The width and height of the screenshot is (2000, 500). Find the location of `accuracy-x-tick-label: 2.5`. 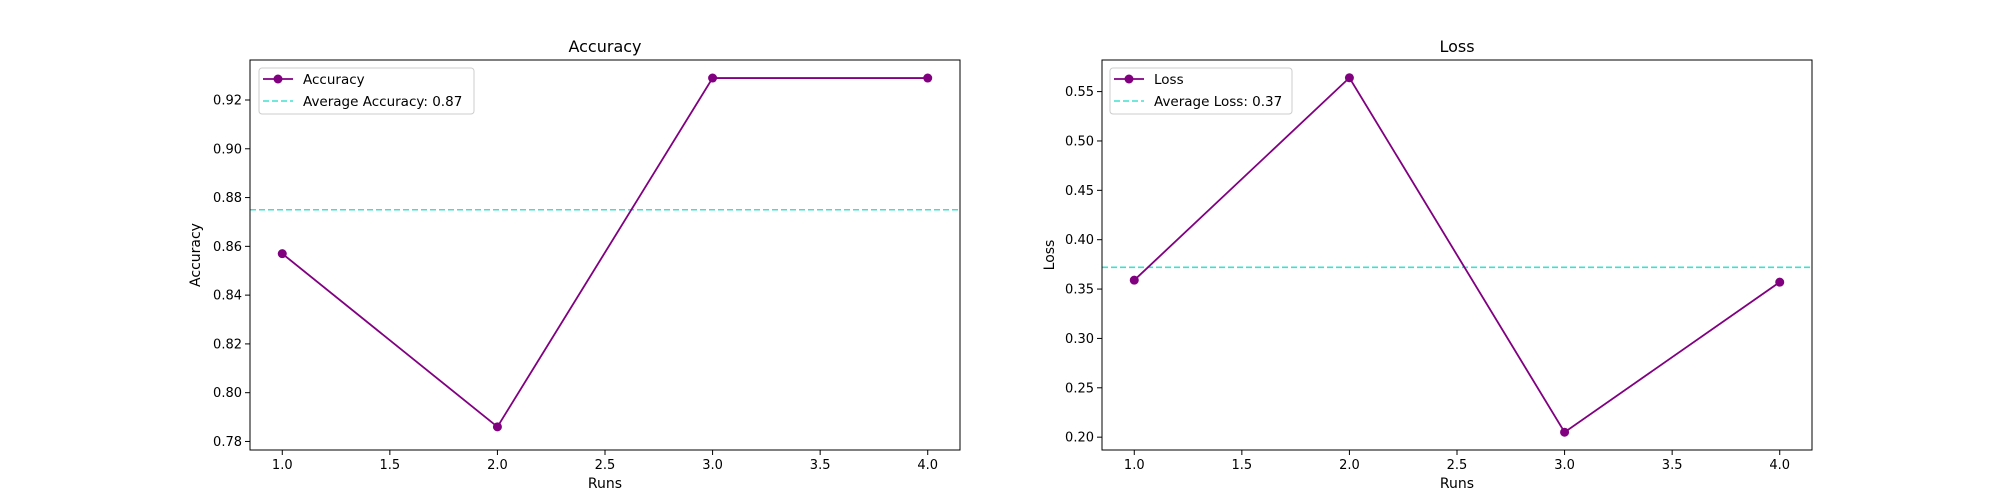

accuracy-x-tick-label: 2.5 is located at coordinates (605, 465).